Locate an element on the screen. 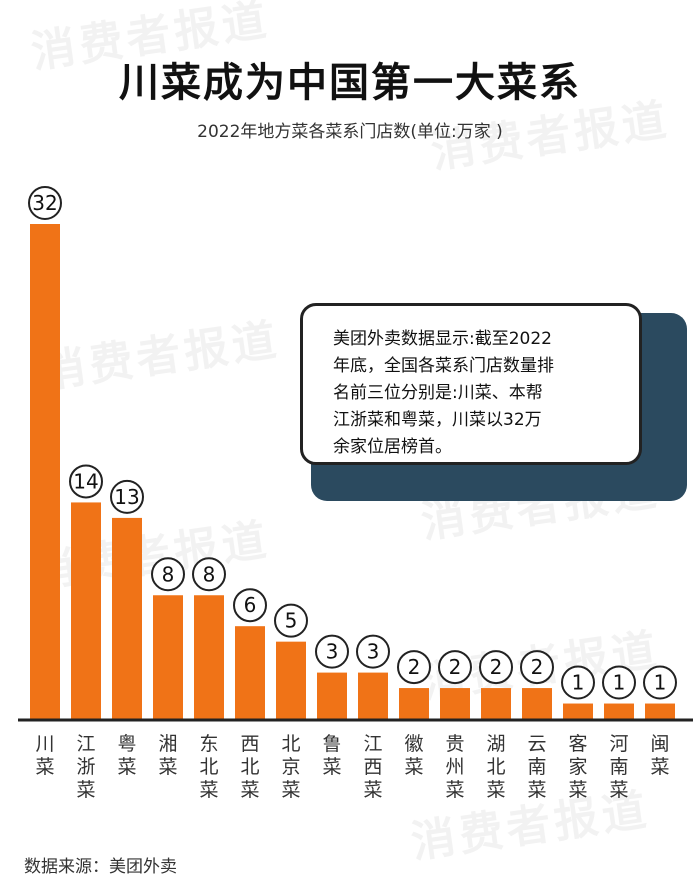 Image resolution: width=700 pixels, height=889 pixels. data-label: 14 is located at coordinates (85, 481).